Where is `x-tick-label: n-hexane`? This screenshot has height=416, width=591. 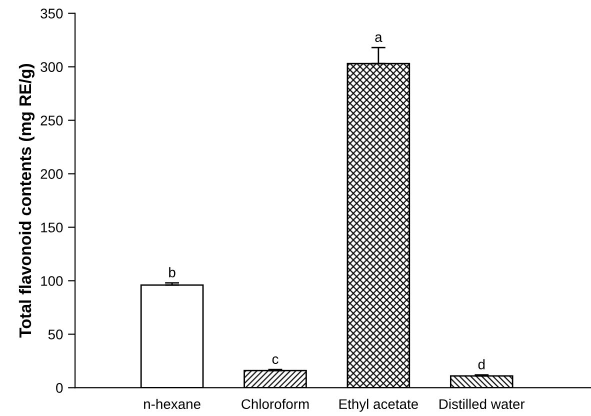 x-tick-label: n-hexane is located at coordinates (172, 404).